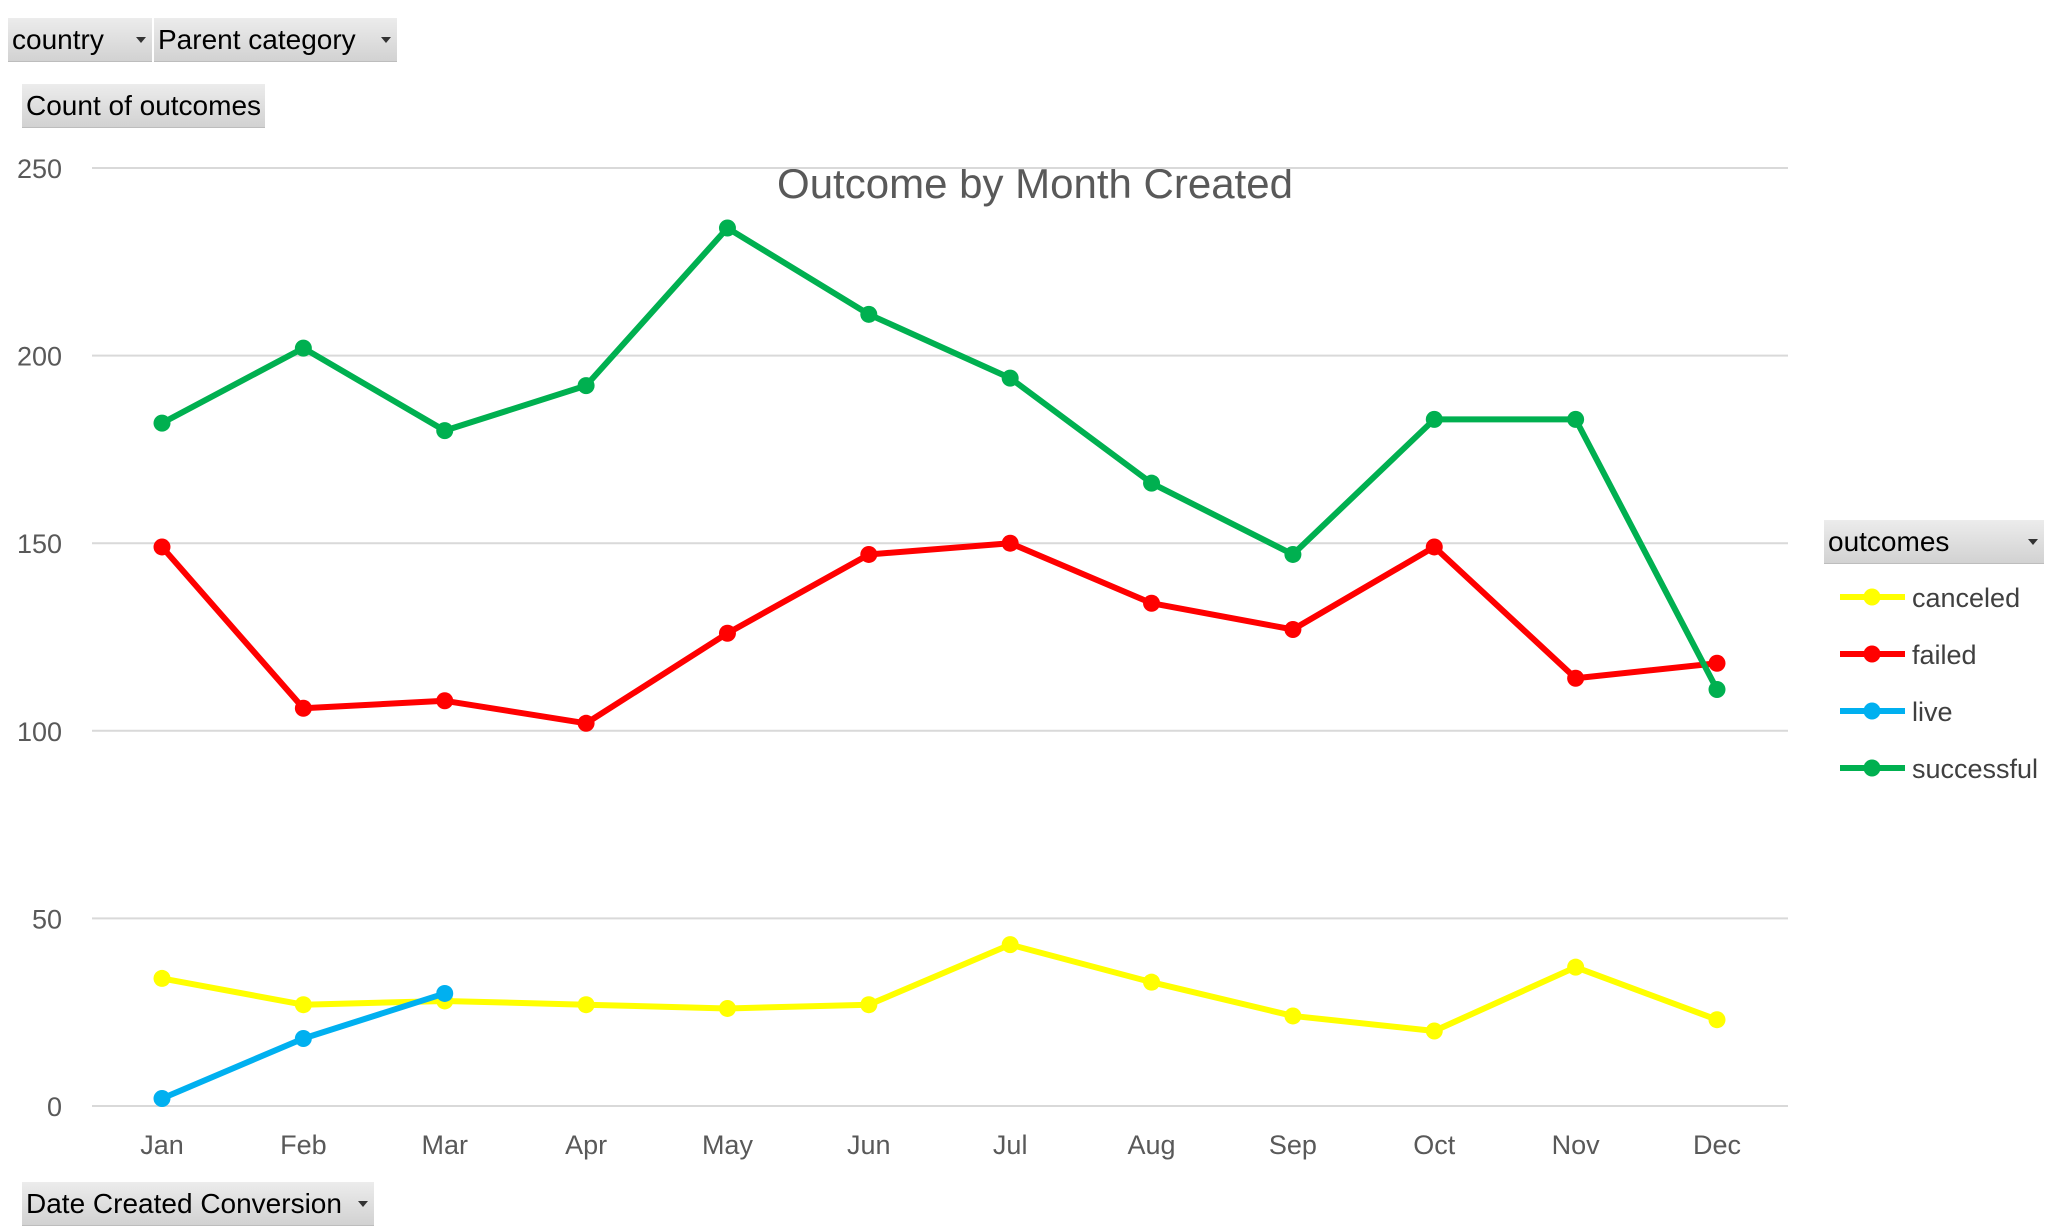  Describe the element at coordinates (47, 919) in the screenshot. I see `y-tick-label: 50` at that location.